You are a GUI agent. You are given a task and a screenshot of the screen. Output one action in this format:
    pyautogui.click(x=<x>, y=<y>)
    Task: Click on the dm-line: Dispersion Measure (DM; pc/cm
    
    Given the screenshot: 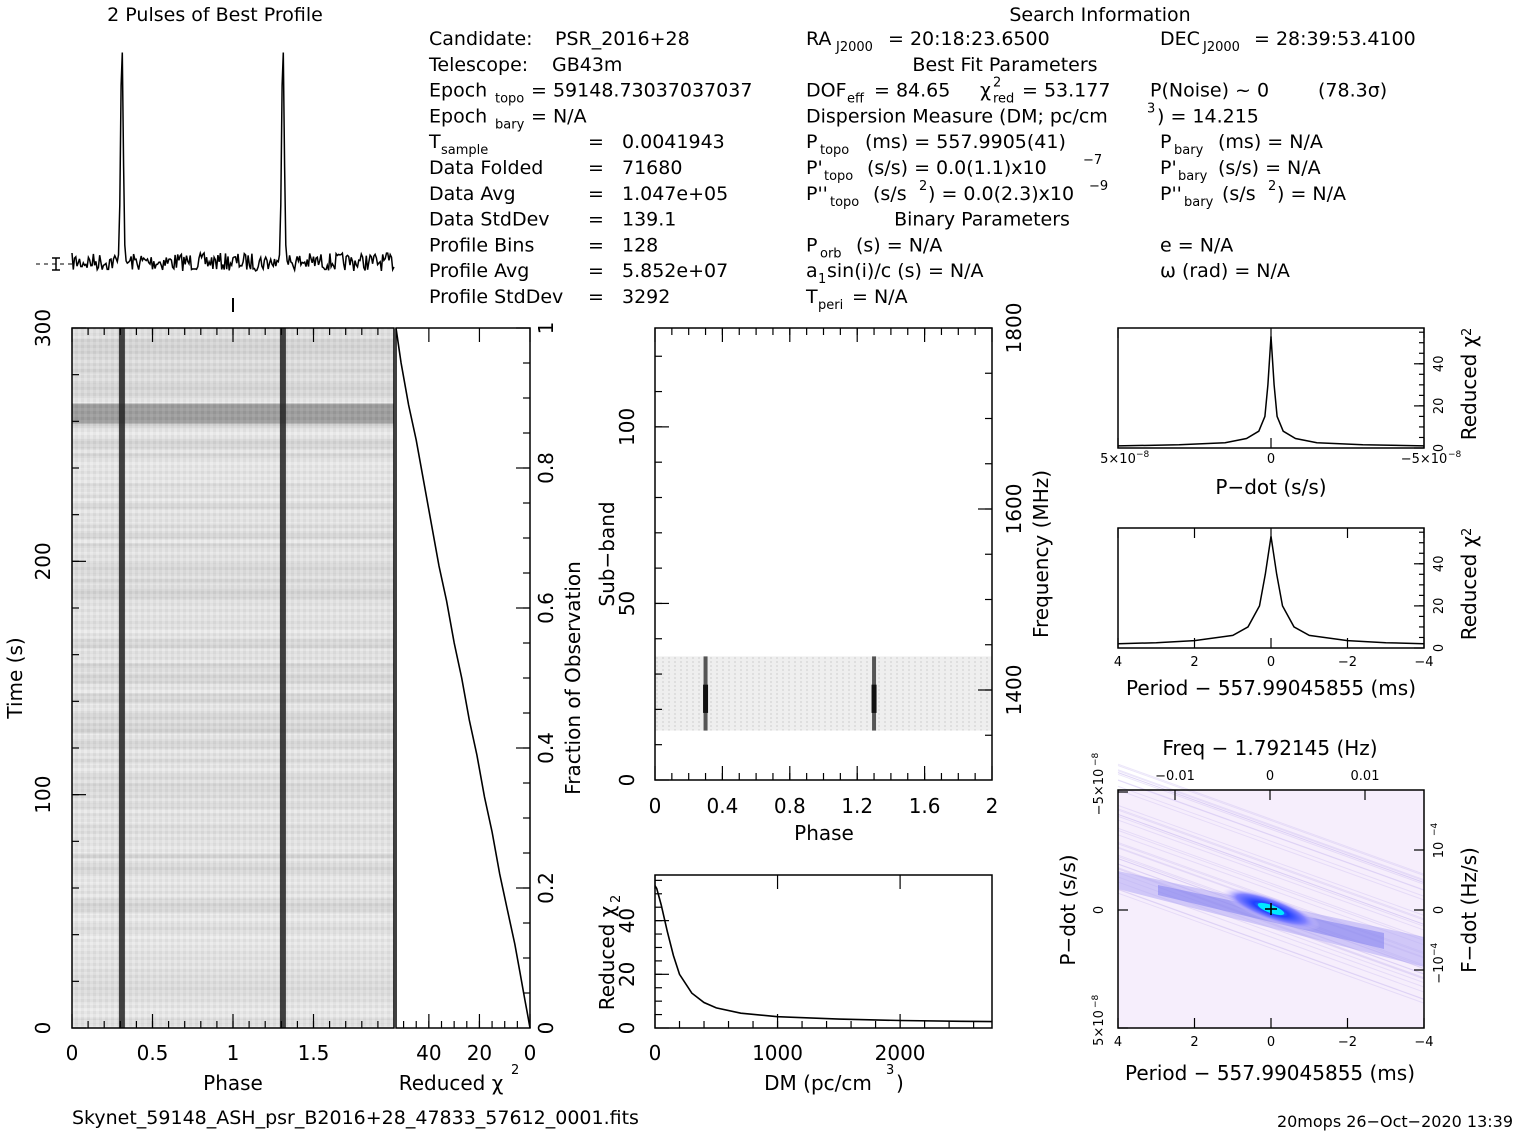 What is the action you would take?
    pyautogui.click(x=957, y=116)
    